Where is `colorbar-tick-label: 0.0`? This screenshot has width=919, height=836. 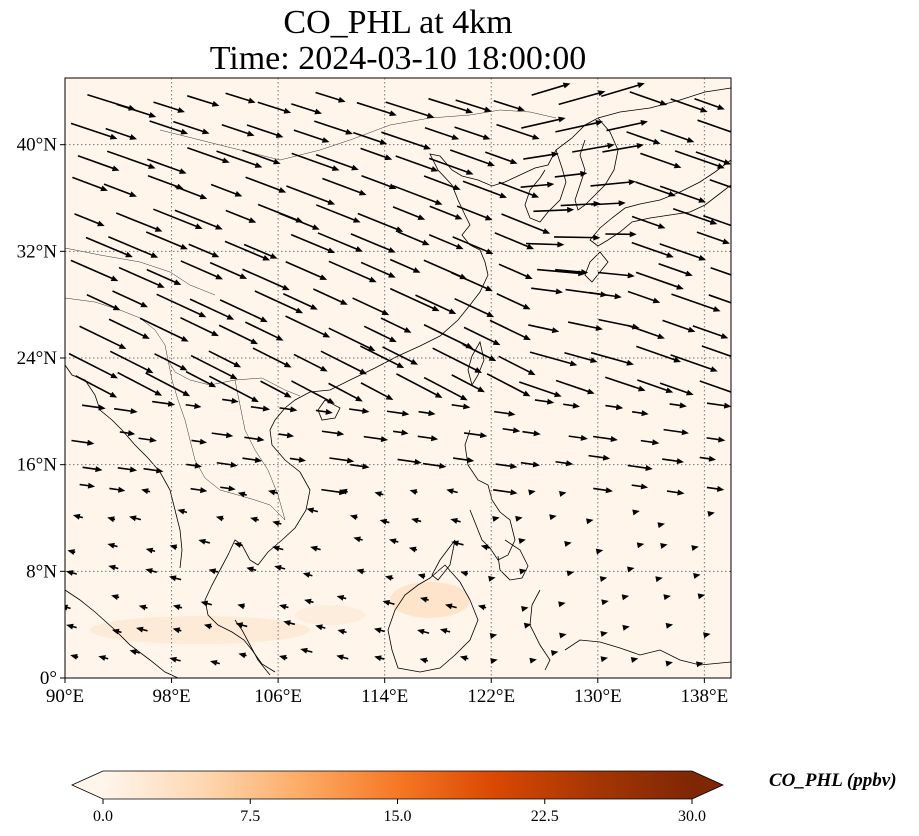
colorbar-tick-label: 0.0 is located at coordinates (103, 816).